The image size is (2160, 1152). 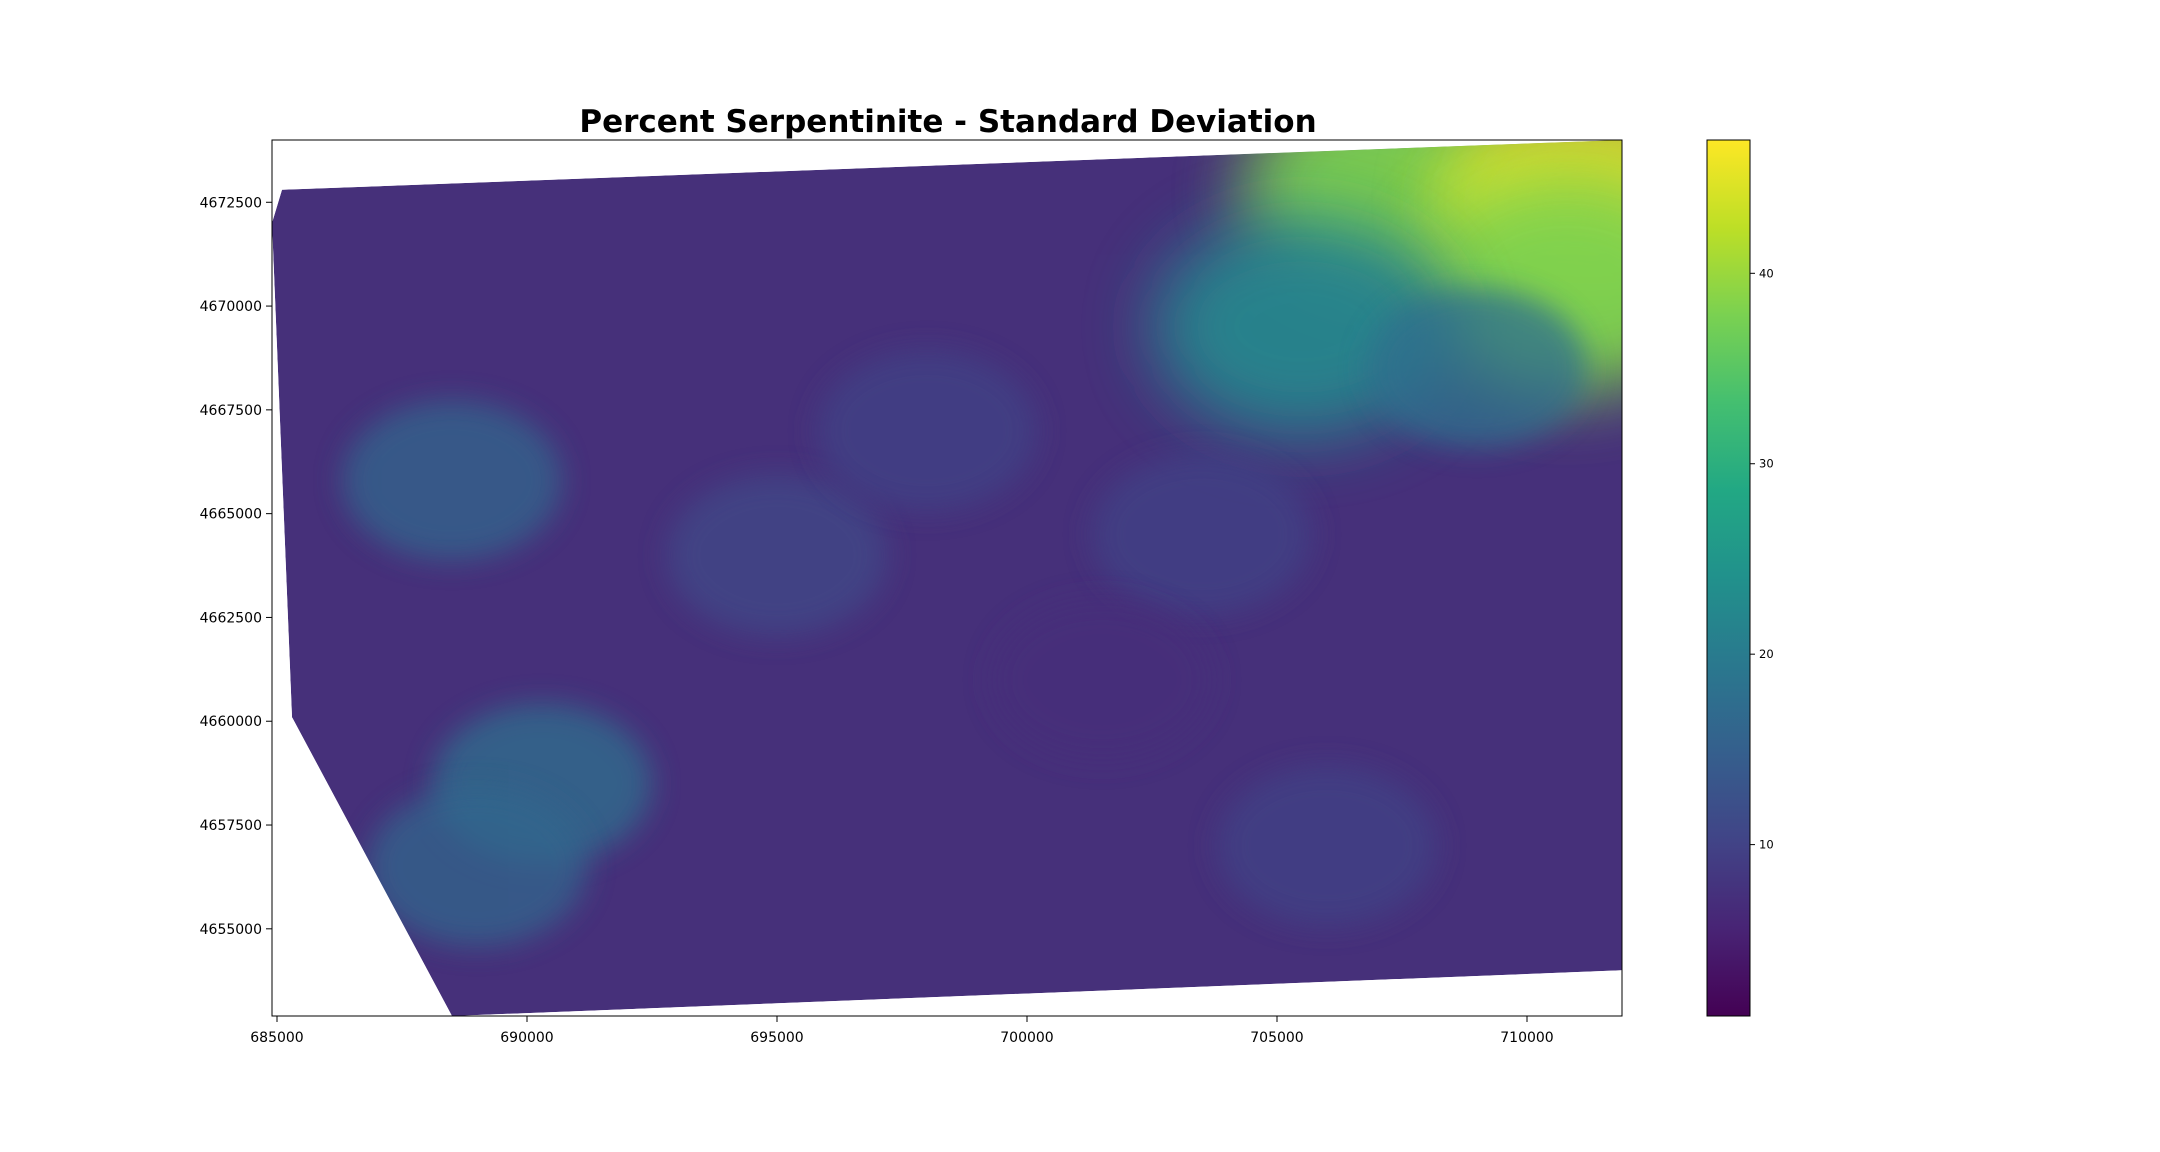 What do you see at coordinates (231, 411) in the screenshot?
I see `y-tick-label: 4667500` at bounding box center [231, 411].